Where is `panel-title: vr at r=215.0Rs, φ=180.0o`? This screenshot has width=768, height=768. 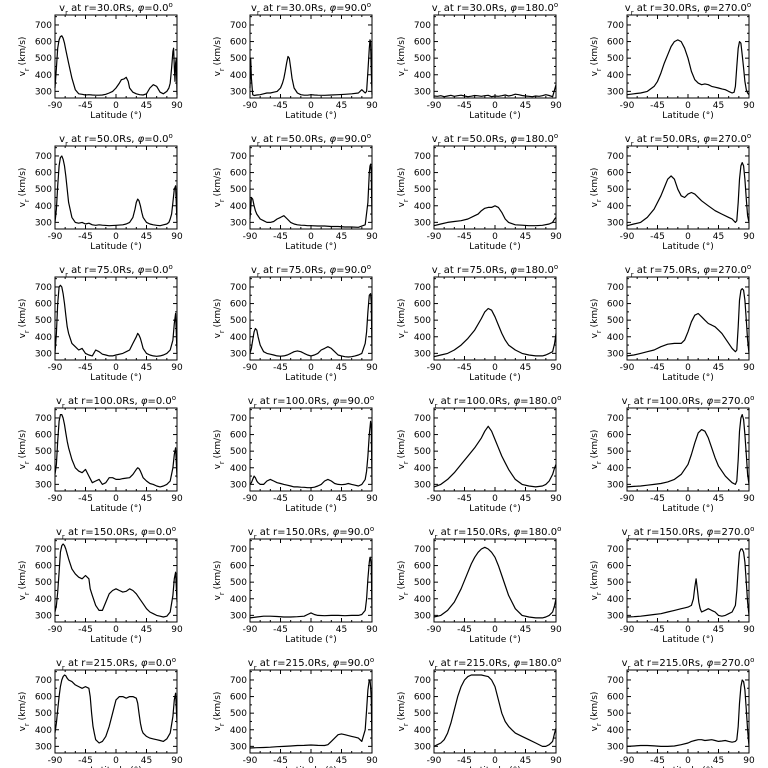 panel-title: vr at r=215.0Rs, φ=180.0o is located at coordinates (495, 664).